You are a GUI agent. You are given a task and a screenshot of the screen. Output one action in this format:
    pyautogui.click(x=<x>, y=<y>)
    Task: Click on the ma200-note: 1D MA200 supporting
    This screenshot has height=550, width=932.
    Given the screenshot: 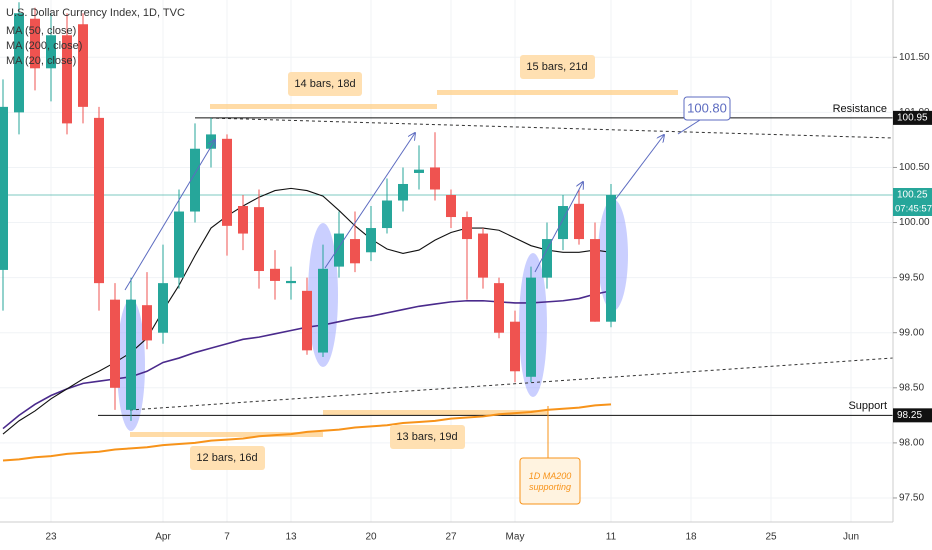 What is the action you would take?
    pyautogui.click(x=550, y=481)
    